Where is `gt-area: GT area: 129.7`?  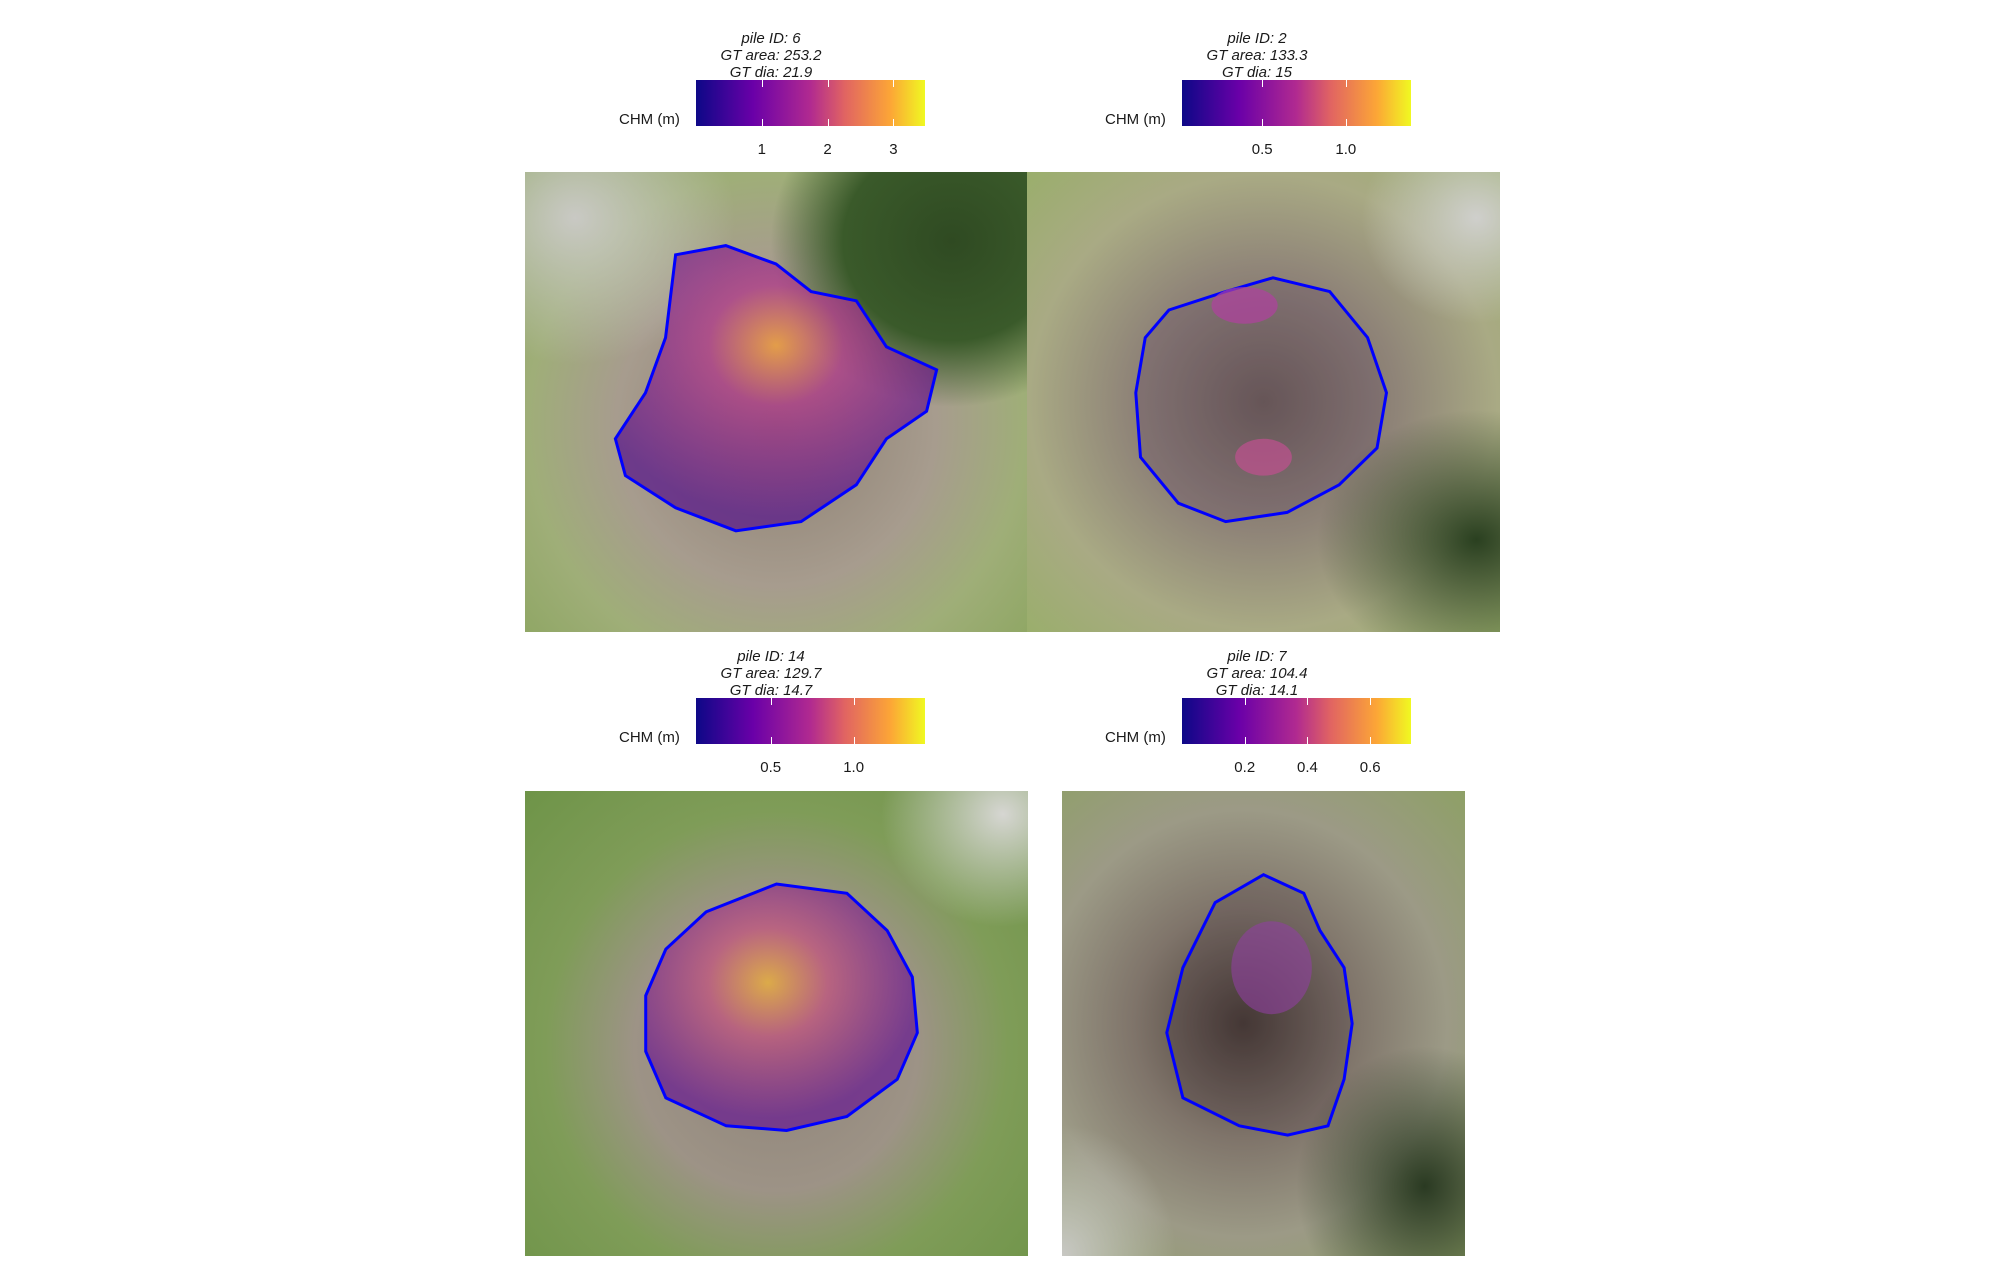 gt-area: GT area: 129.7 is located at coordinates (771, 673).